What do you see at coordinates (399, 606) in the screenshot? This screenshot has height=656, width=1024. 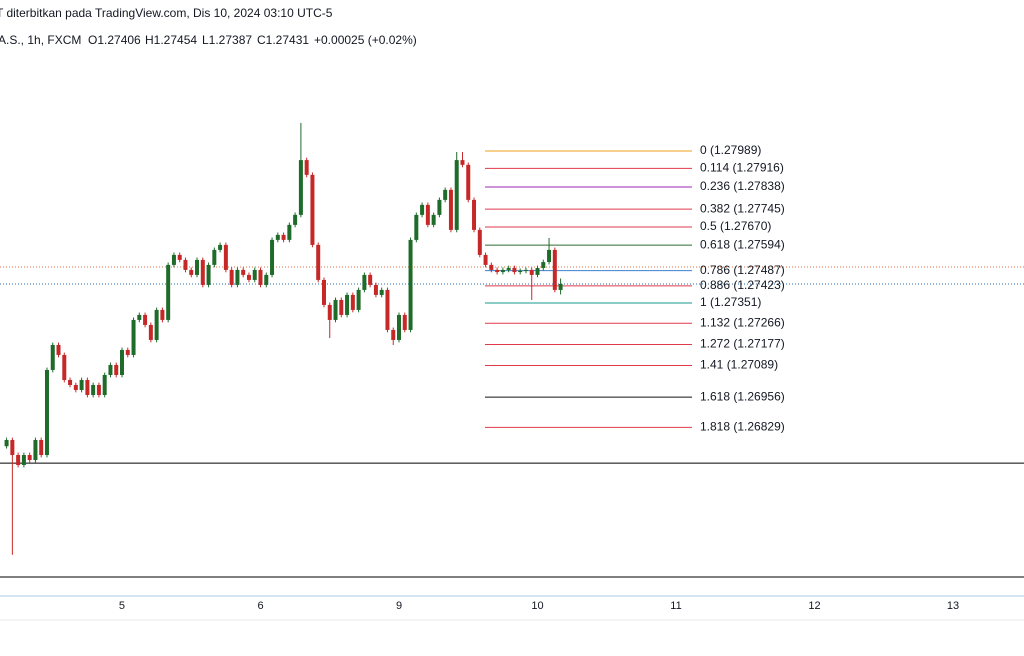 I see `x-tick-label: 9` at bounding box center [399, 606].